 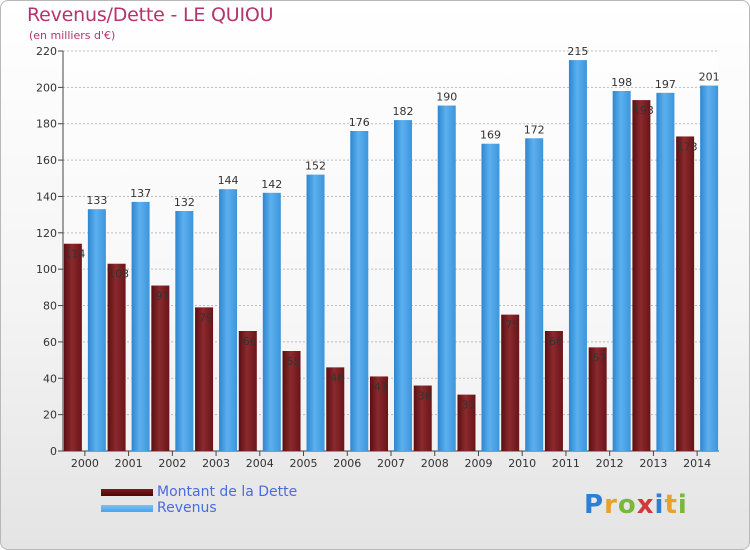 I want to click on data-label-revenus: 152, so click(x=315, y=166).